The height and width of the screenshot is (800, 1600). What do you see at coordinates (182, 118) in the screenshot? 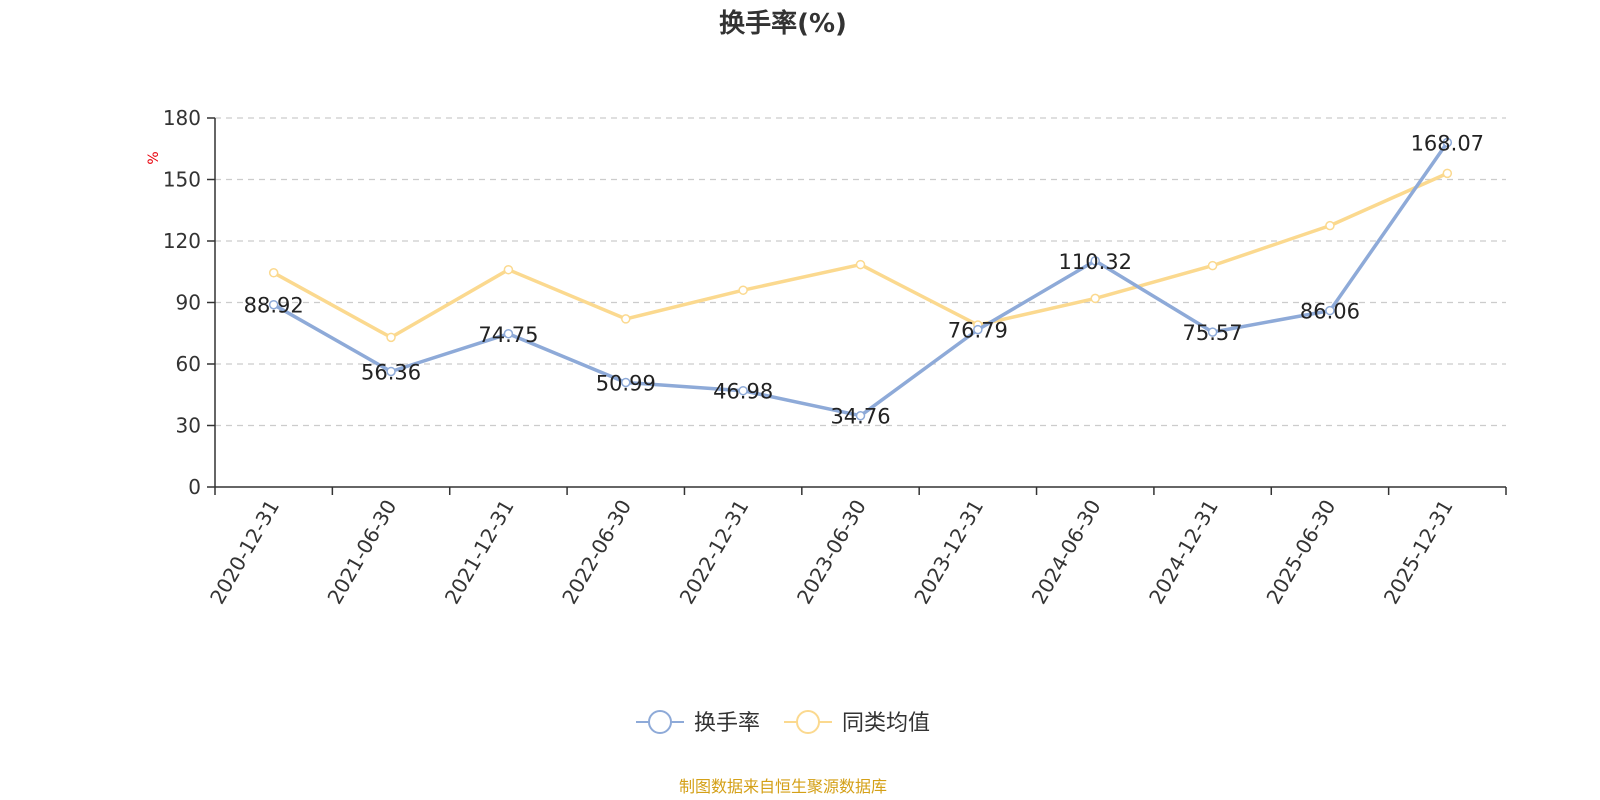
I see `y-tick-label: 180` at bounding box center [182, 118].